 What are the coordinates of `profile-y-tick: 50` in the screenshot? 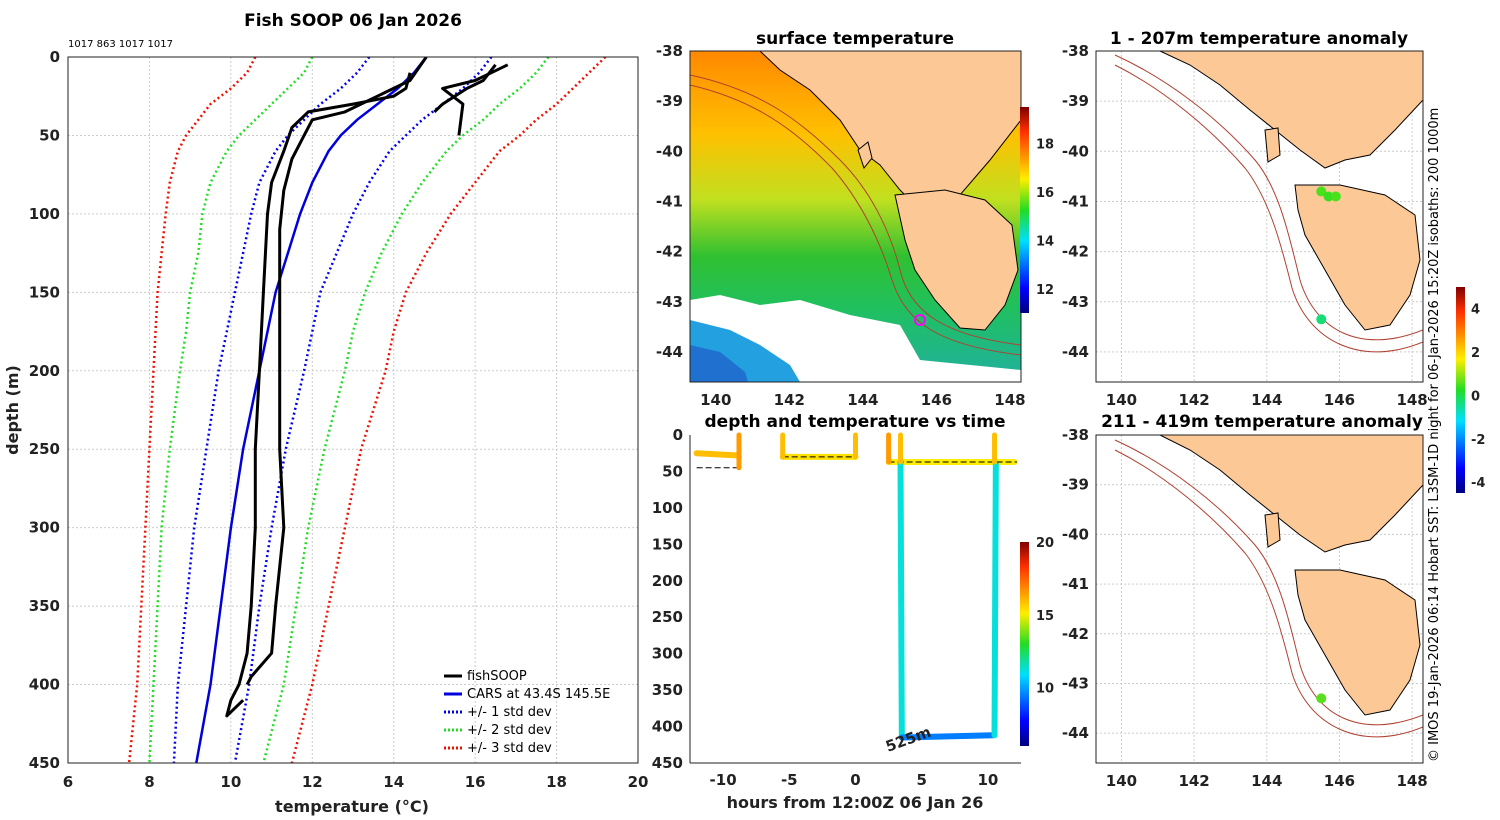 It's located at (49, 135).